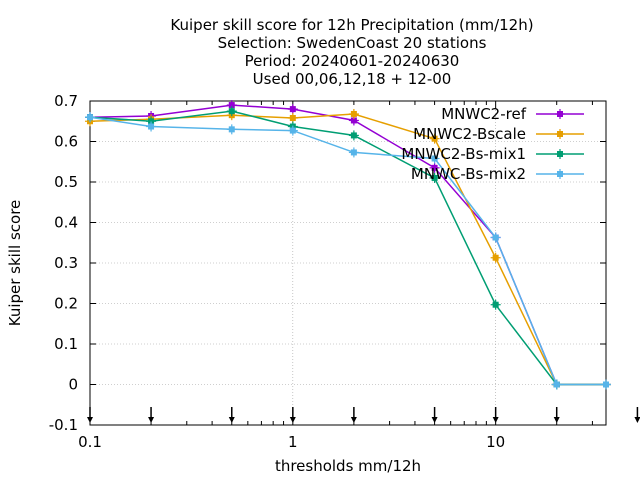 This screenshot has width=640, height=480. I want to click on legend-label-4: MNWC-Bs-mix2, so click(468, 174).